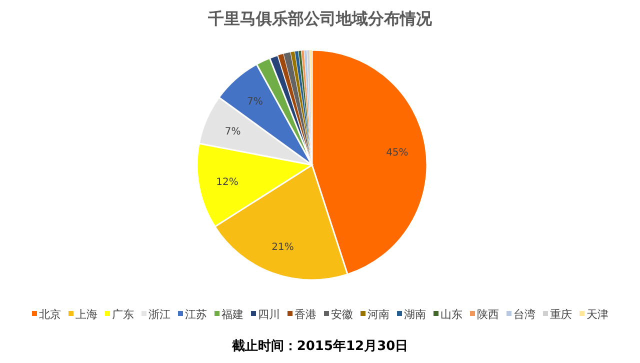 The height and width of the screenshot is (363, 640). What do you see at coordinates (525, 314) in the screenshot?
I see `legend-label: 台湾` at bounding box center [525, 314].